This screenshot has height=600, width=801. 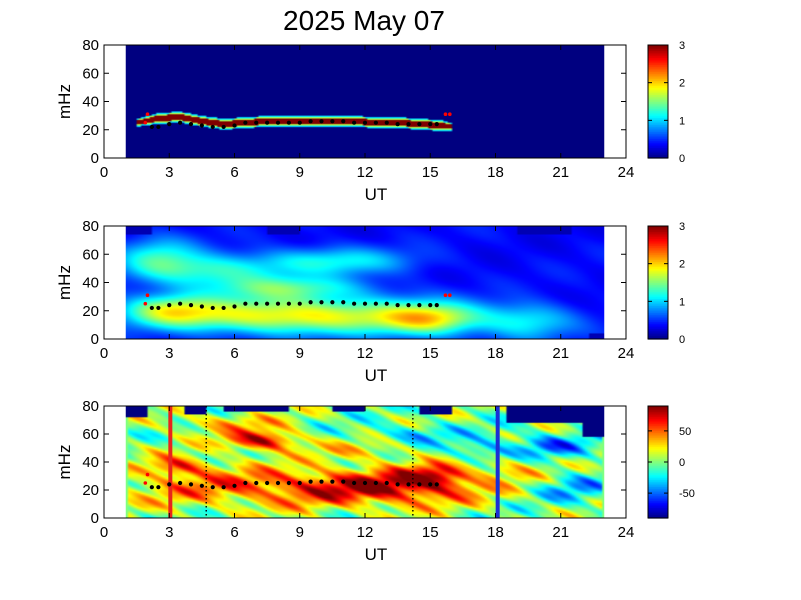 I want to click on peak-dot-red, so click(x=445, y=114).